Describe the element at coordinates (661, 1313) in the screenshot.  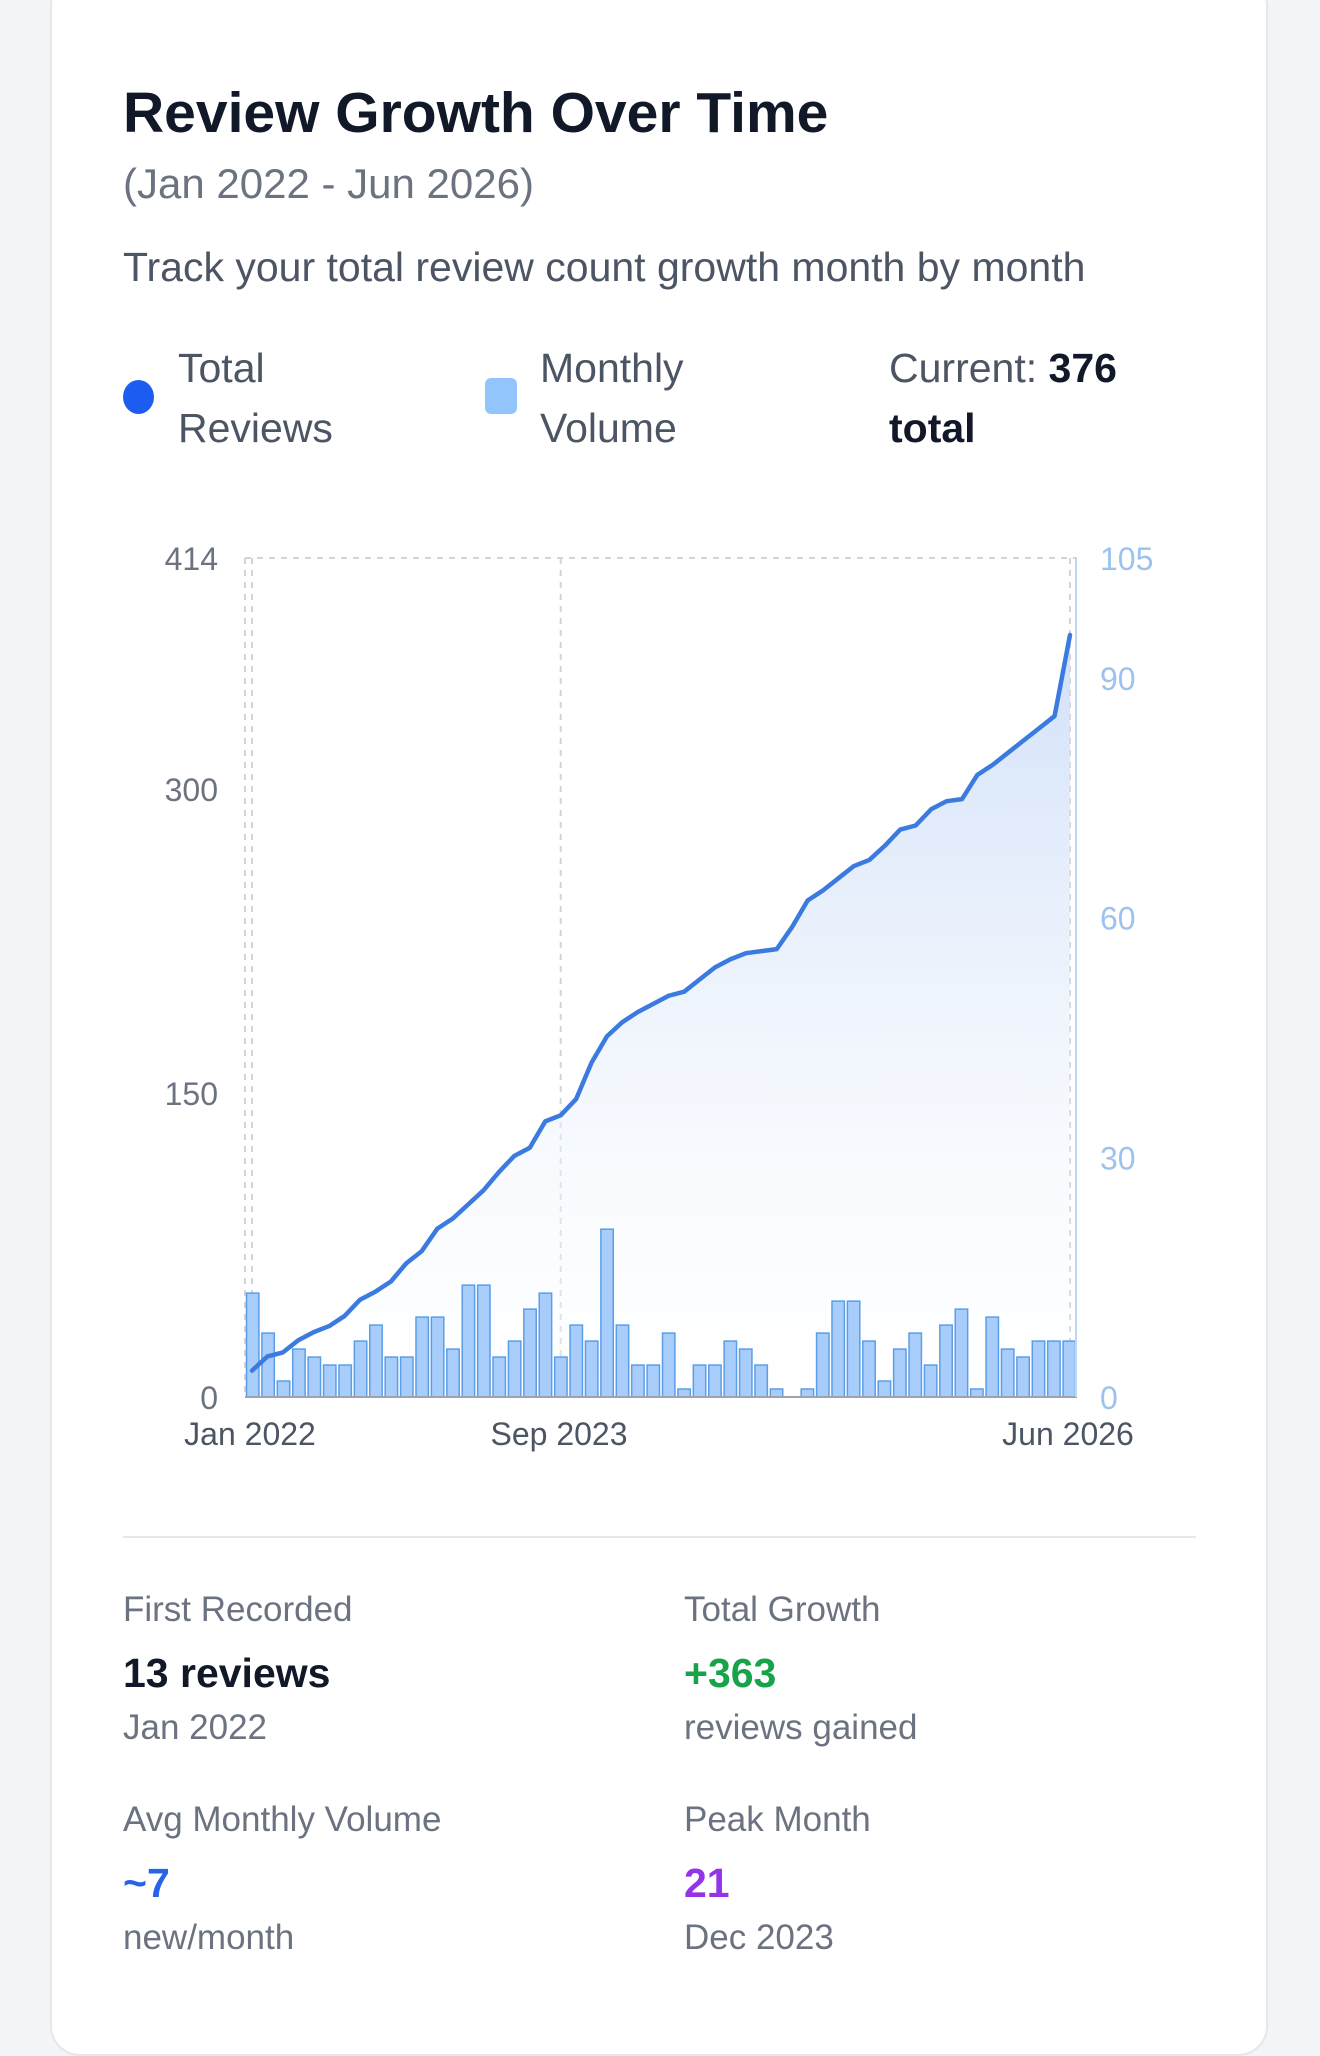
I see `monthly-volume-bars` at that location.